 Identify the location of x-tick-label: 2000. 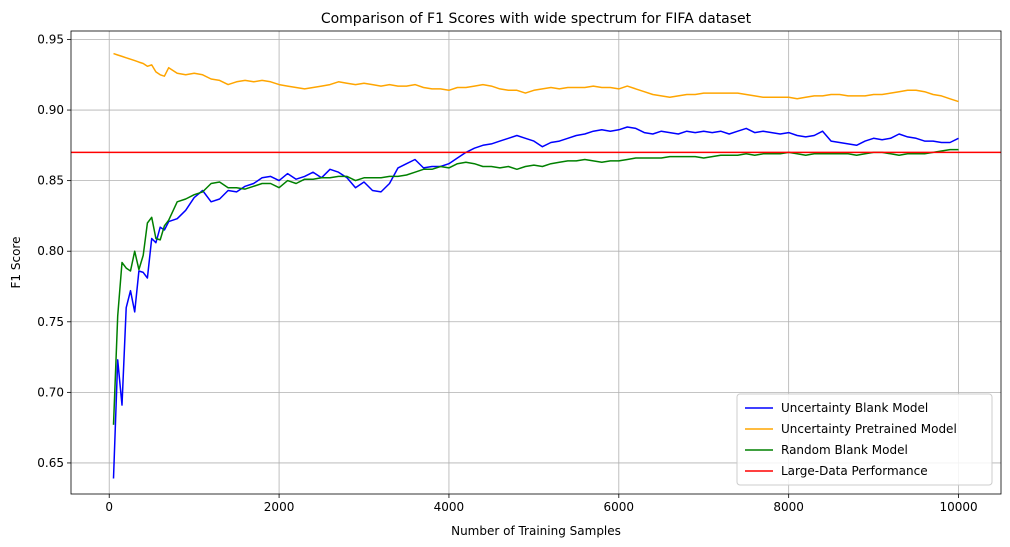
(279, 507).